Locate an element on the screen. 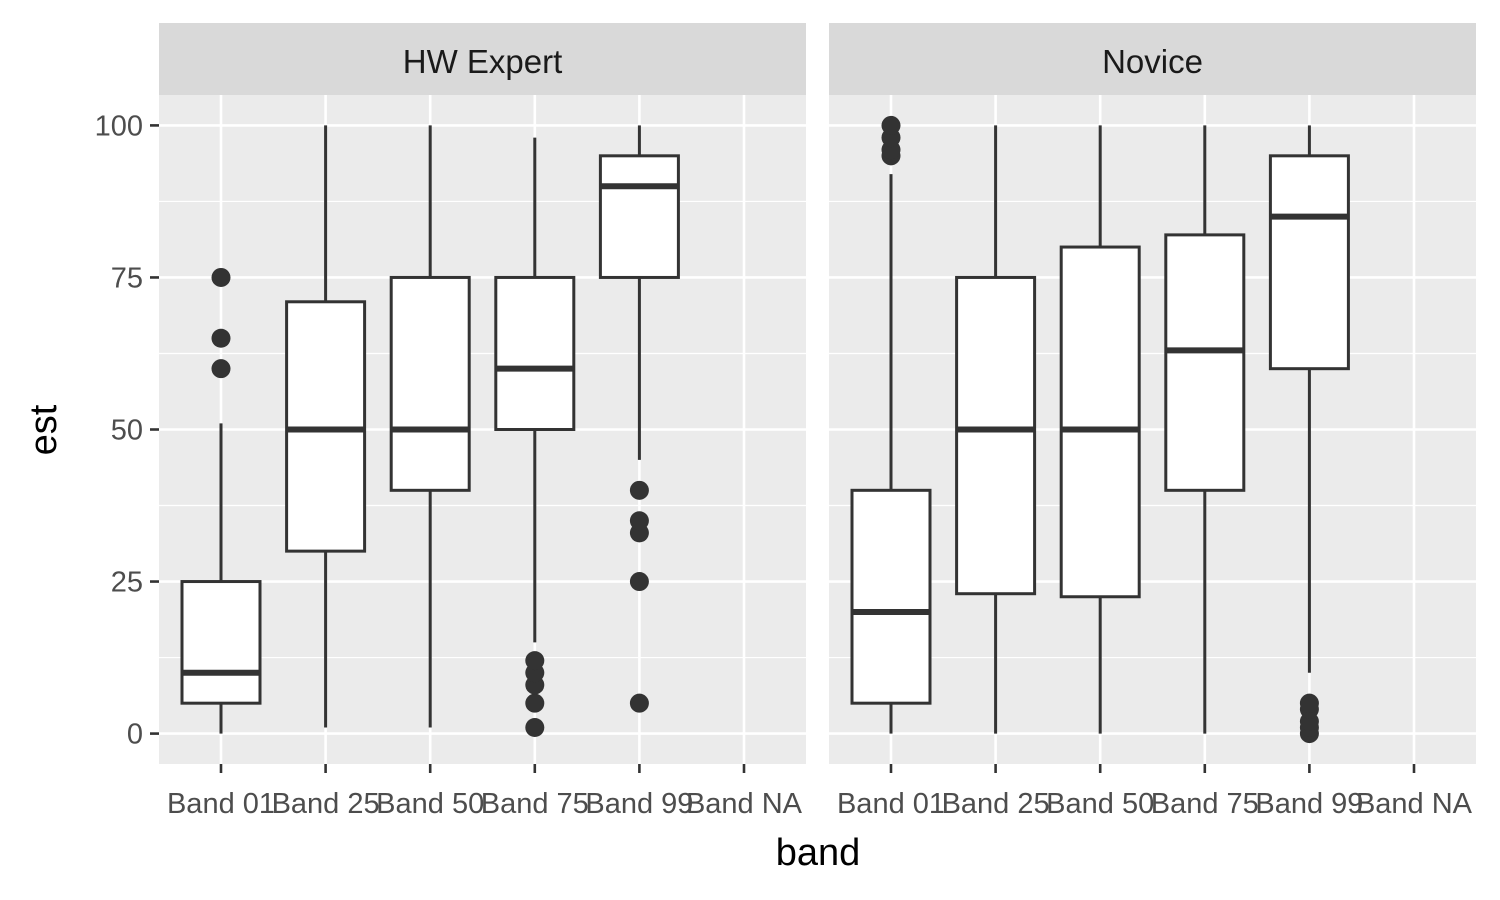  facet-strip-label: Novice is located at coordinates (1152, 61).